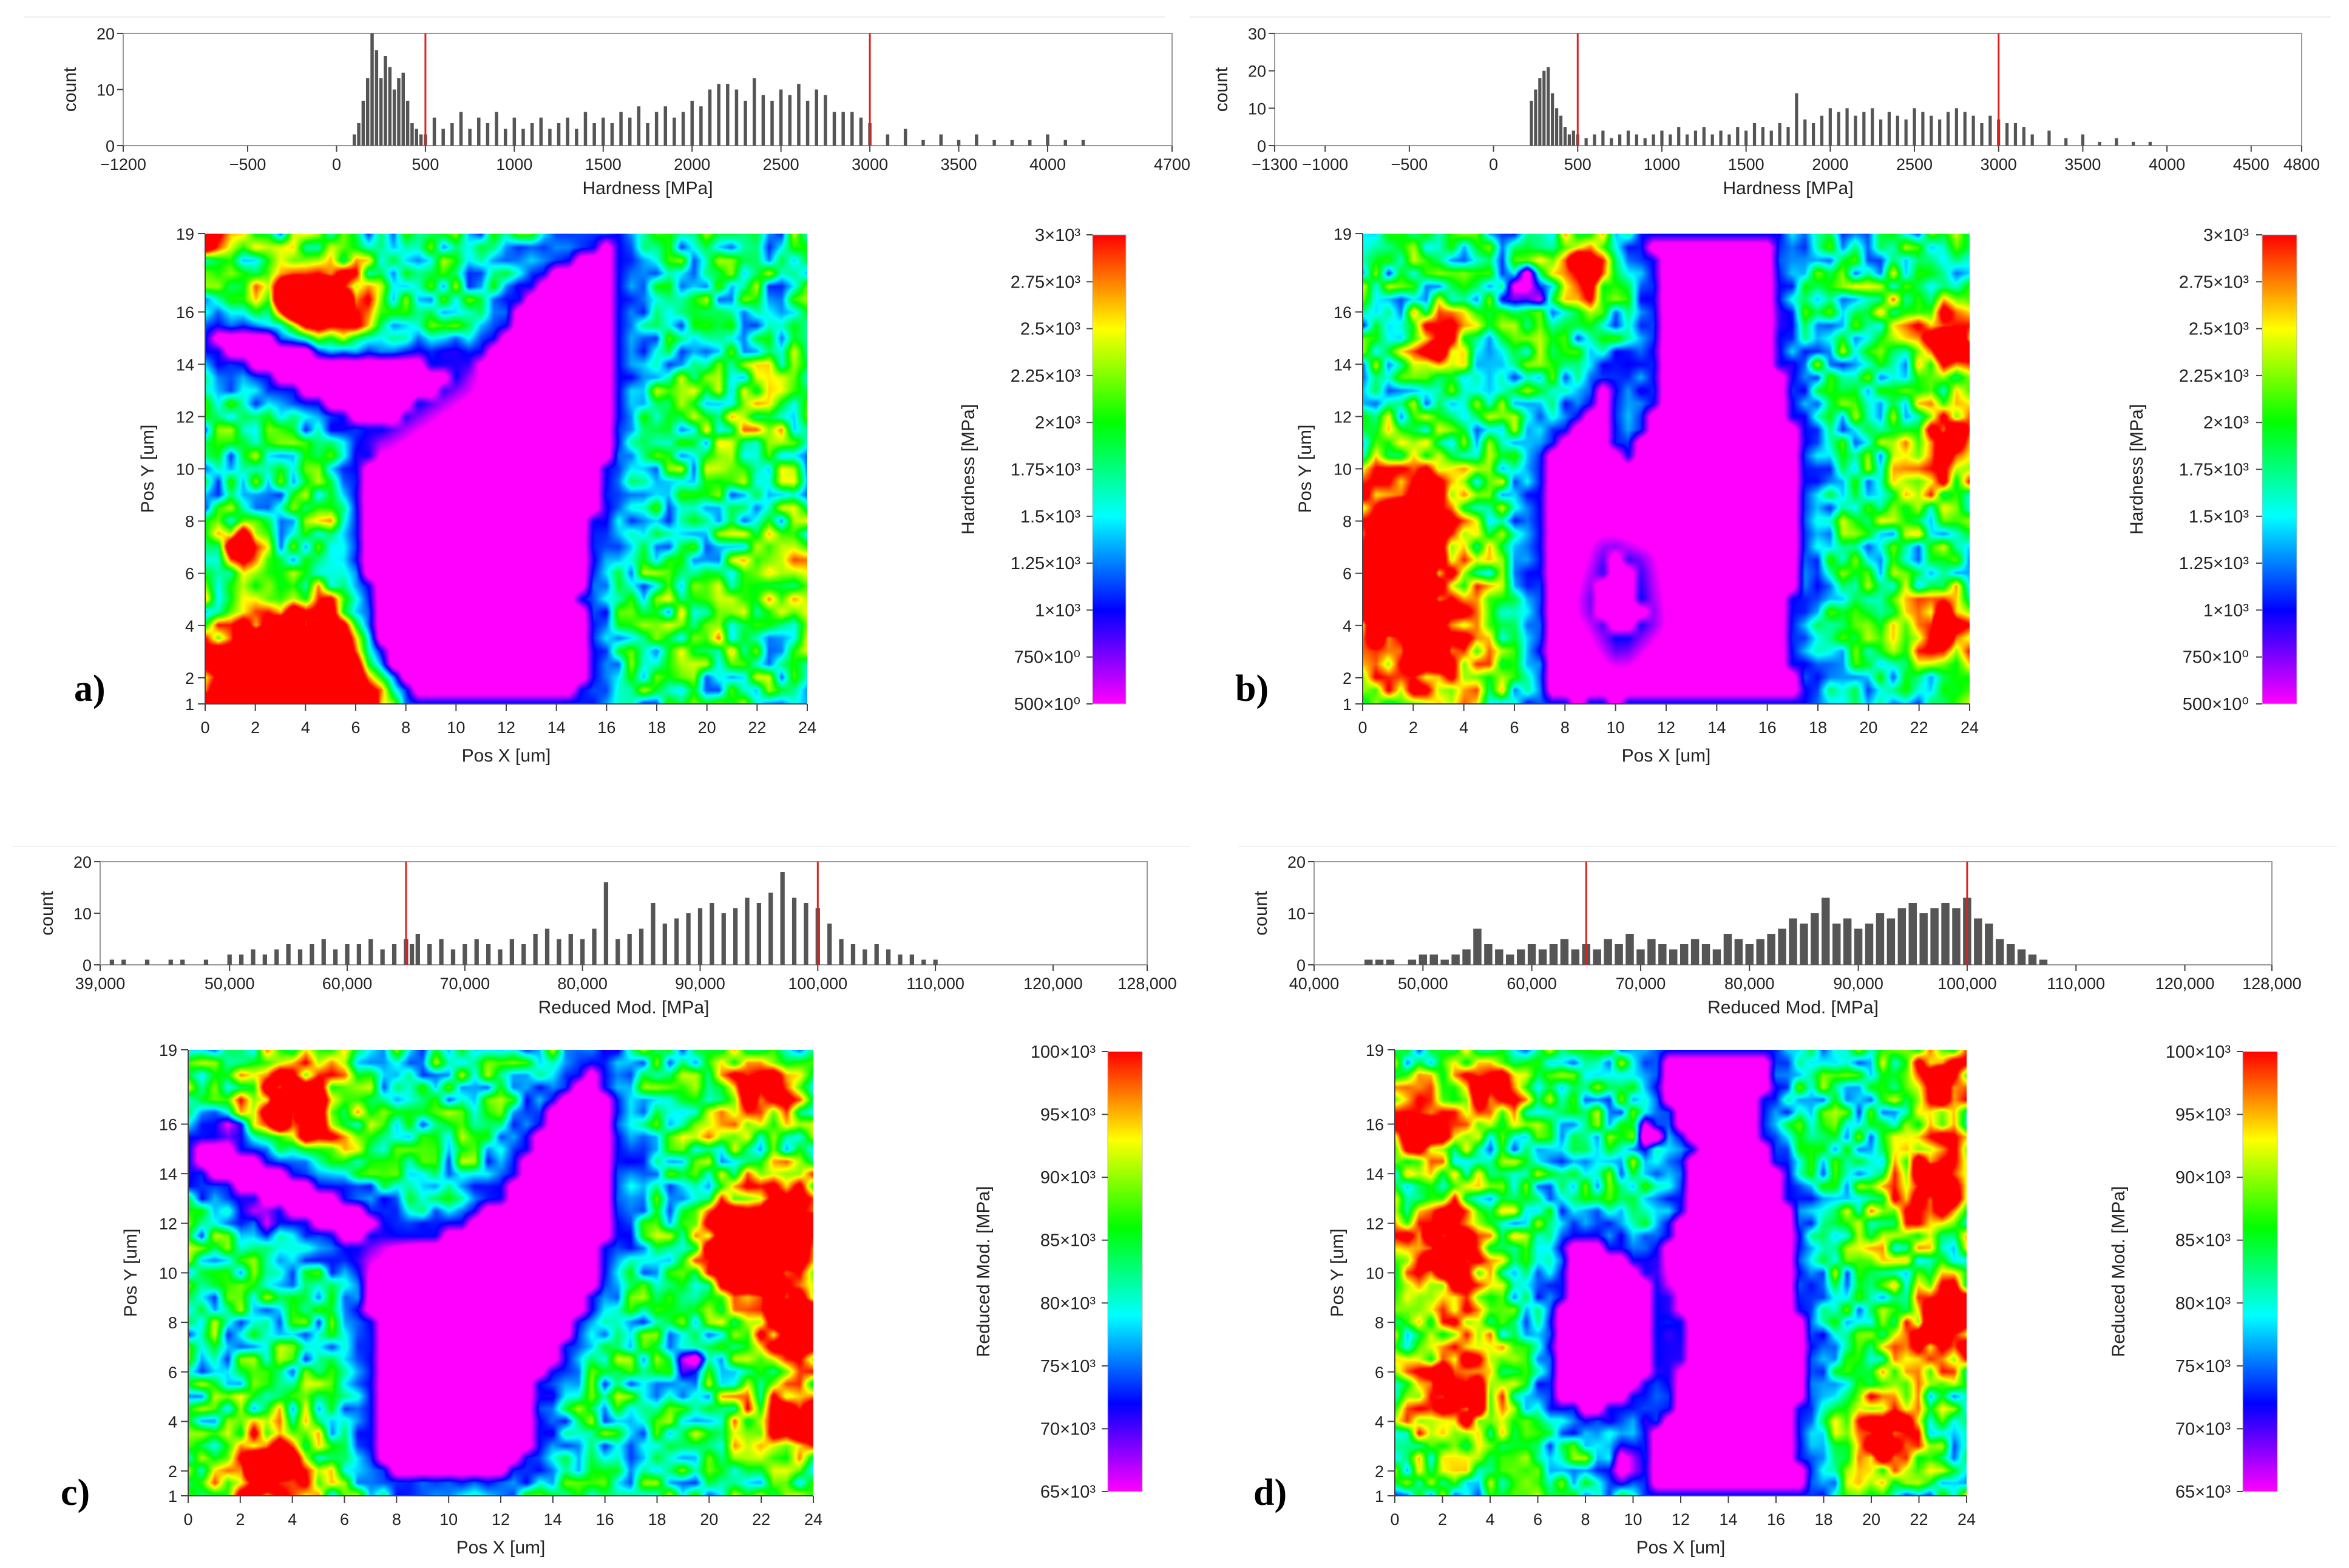 The height and width of the screenshot is (1568, 2349). Describe the element at coordinates (1047, 164) in the screenshot. I see `histogram-x-tick-label: 4000` at that location.